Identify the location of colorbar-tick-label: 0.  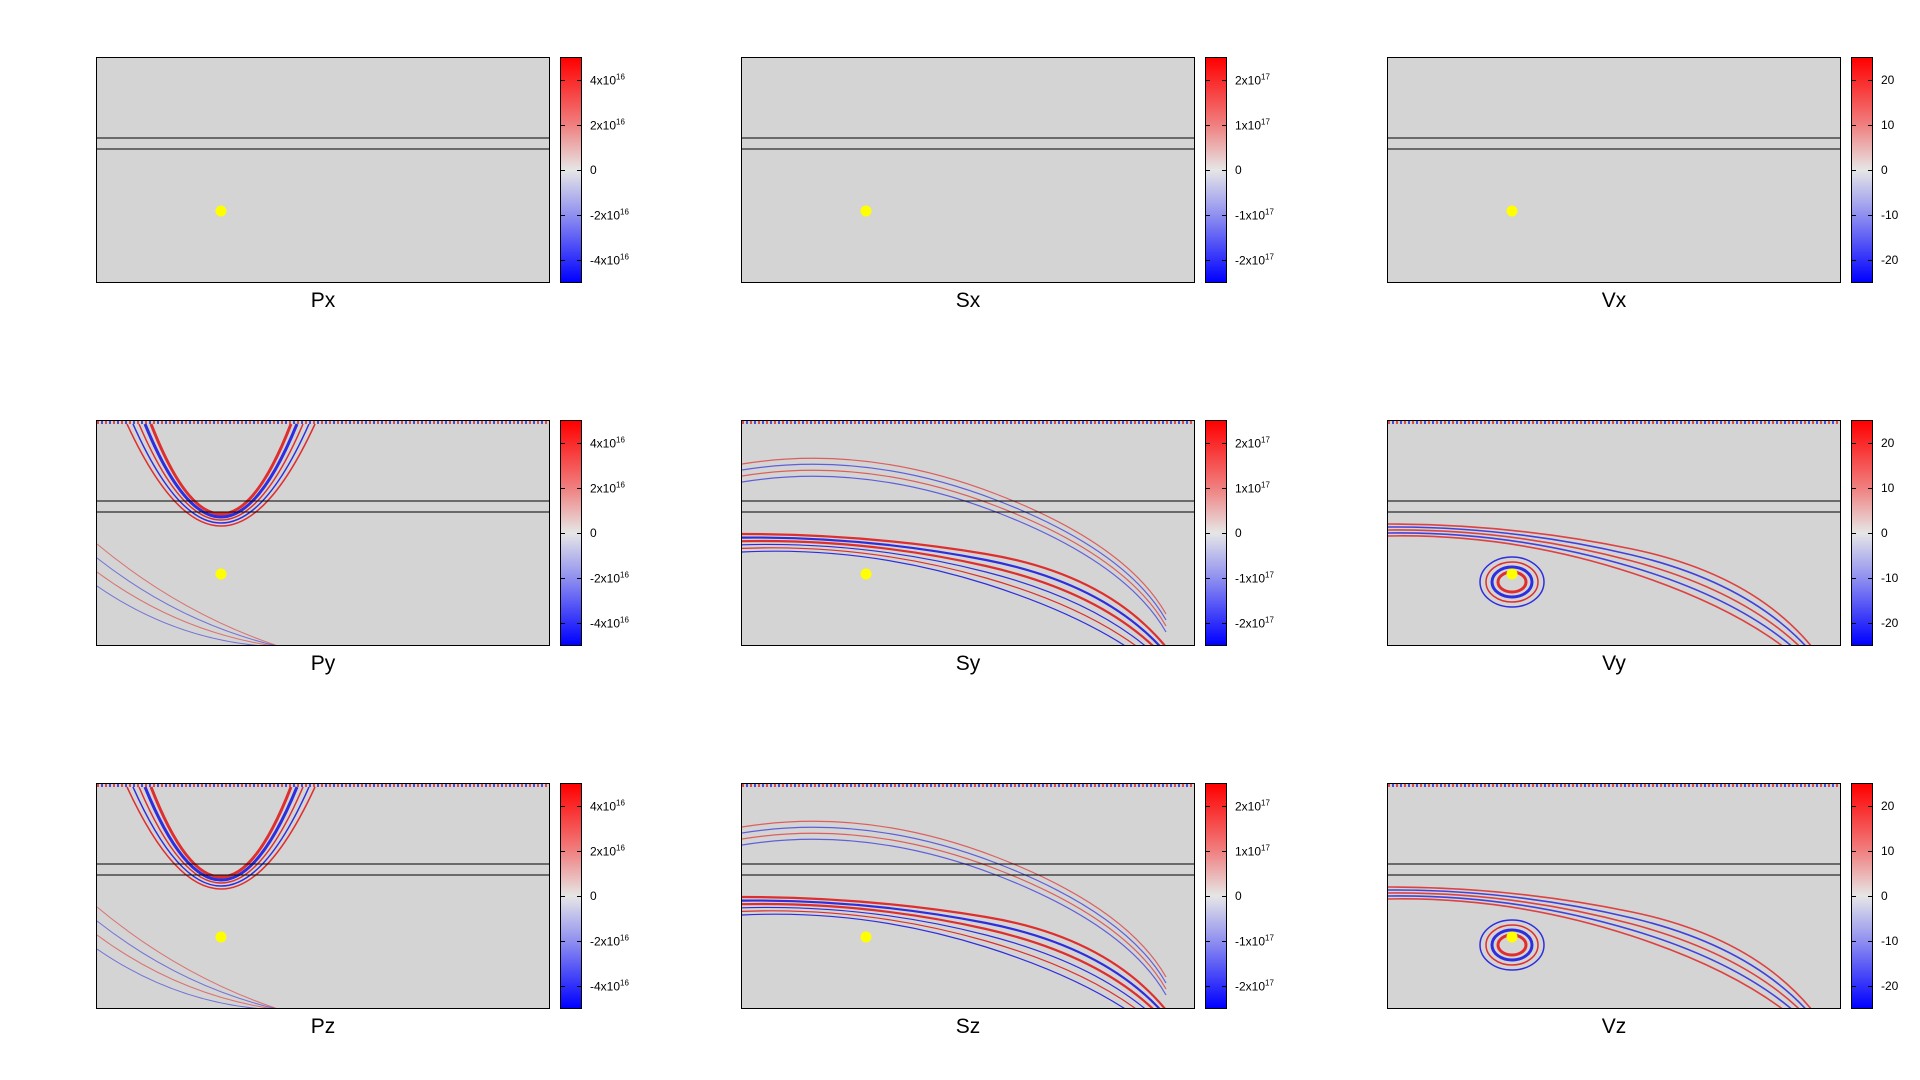
(1238, 896).